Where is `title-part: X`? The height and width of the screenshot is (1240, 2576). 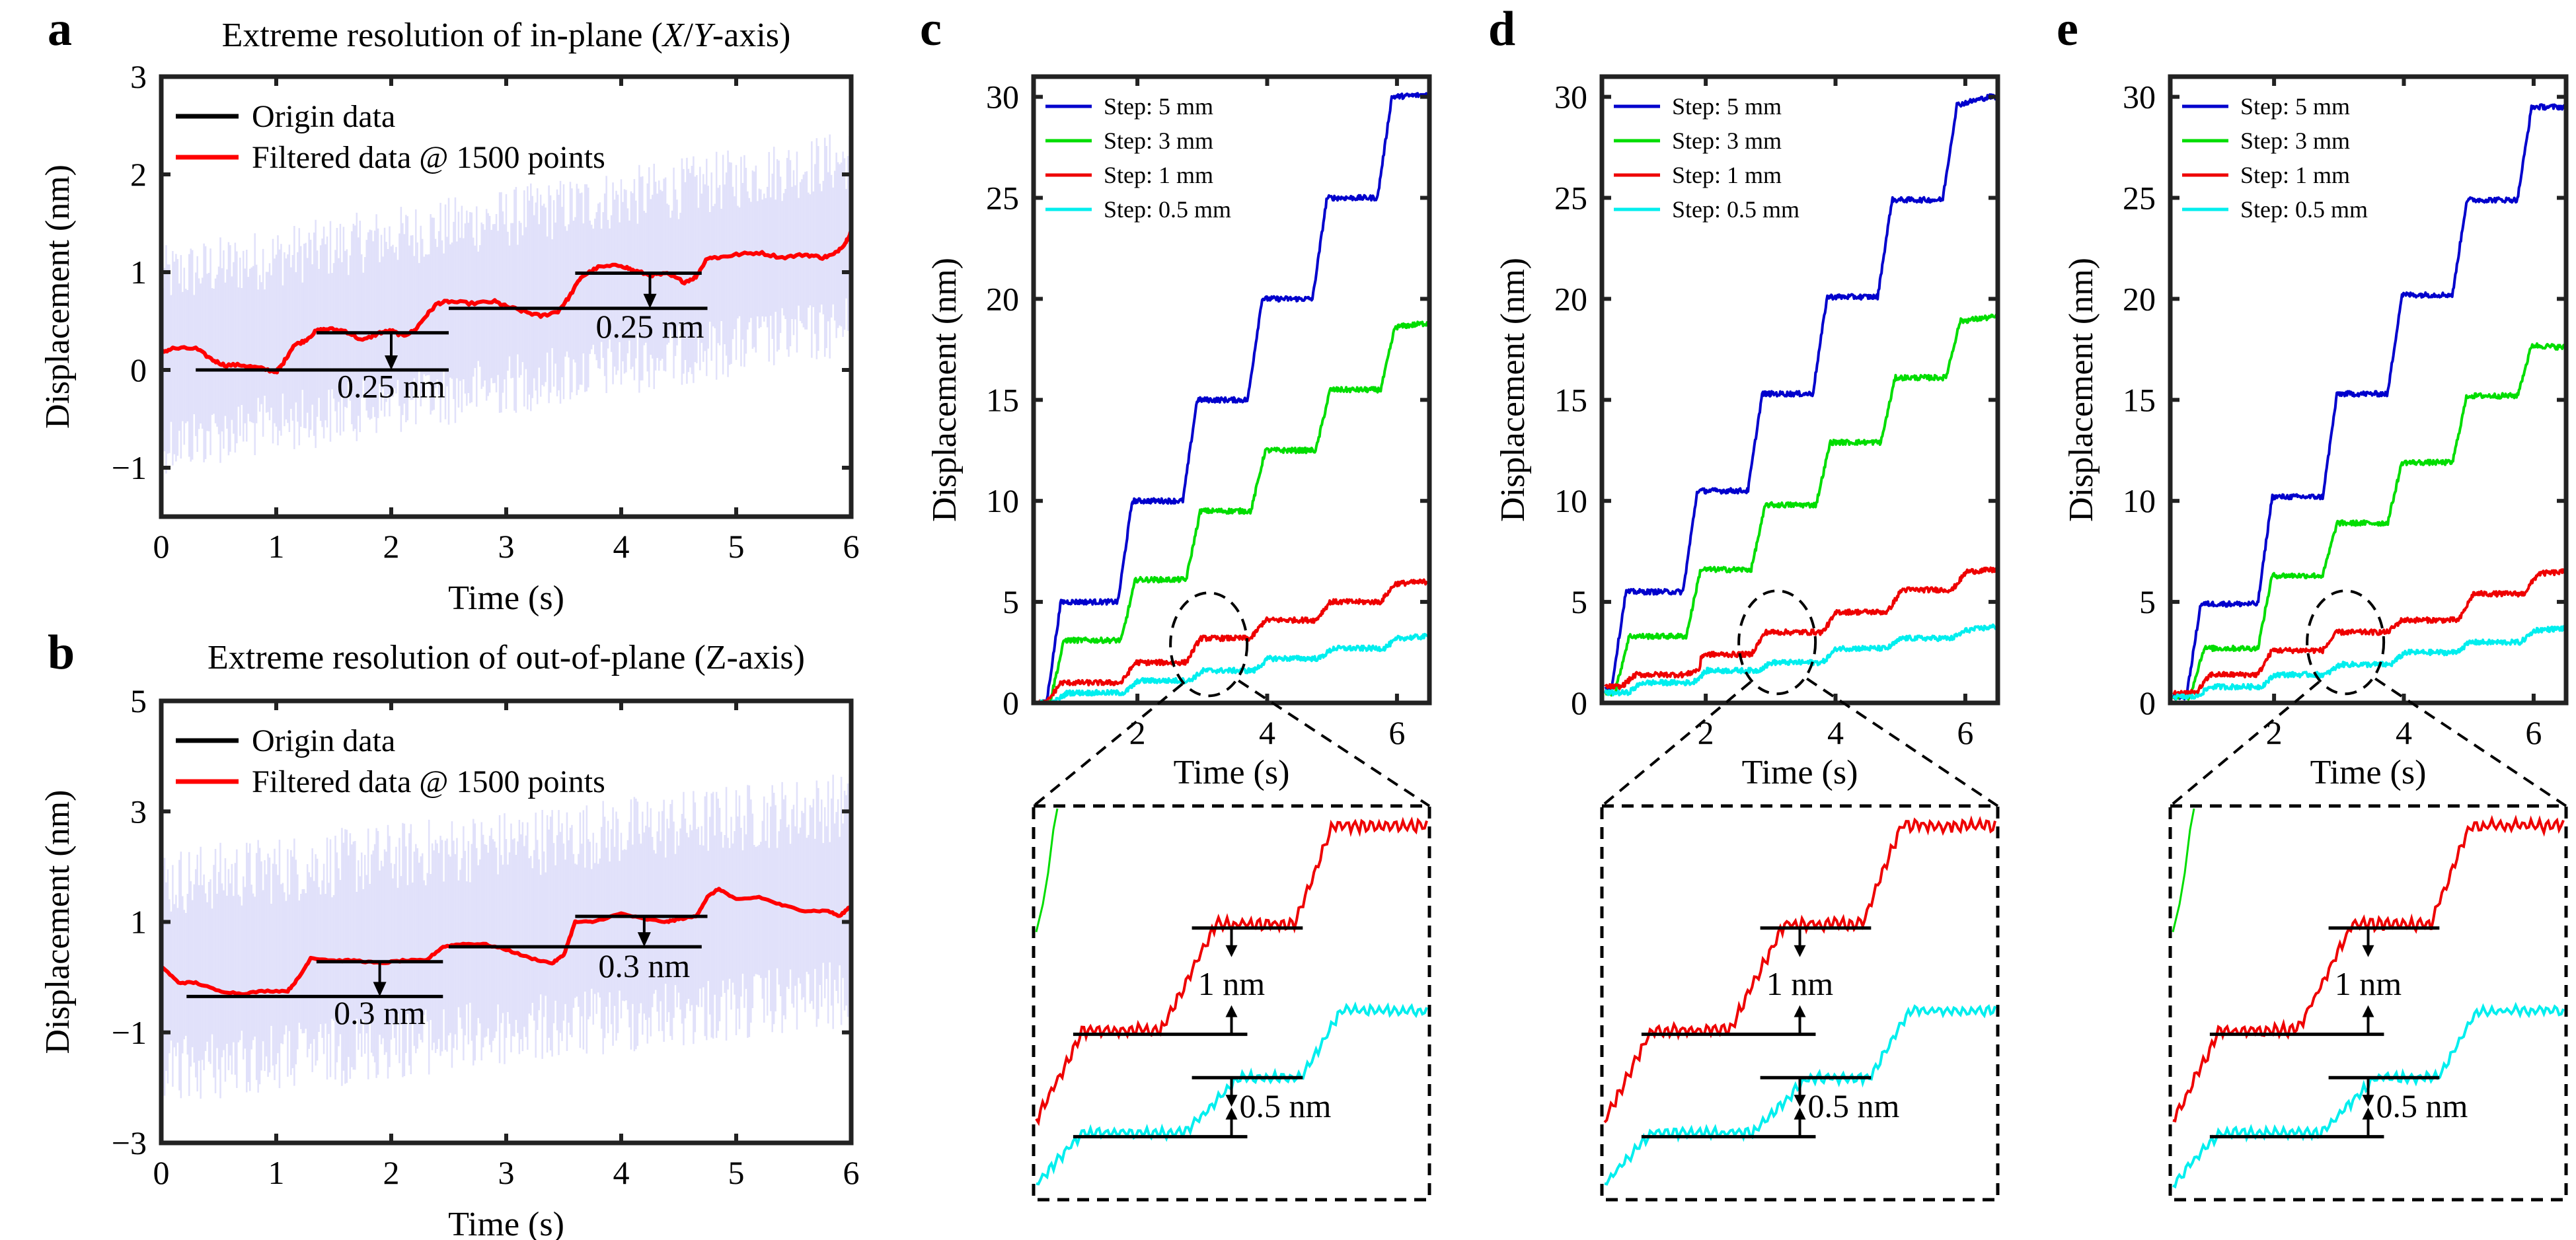
title-part: X is located at coordinates (674, 35).